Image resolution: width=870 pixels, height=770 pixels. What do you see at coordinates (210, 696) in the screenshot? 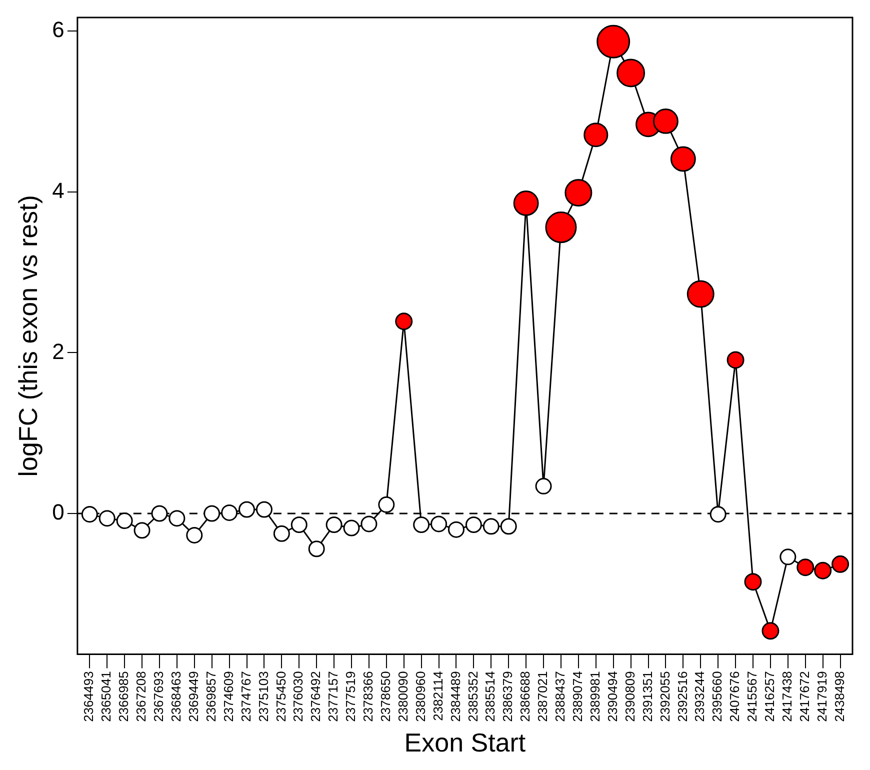
I see `x-tick-label: 2369857` at bounding box center [210, 696].